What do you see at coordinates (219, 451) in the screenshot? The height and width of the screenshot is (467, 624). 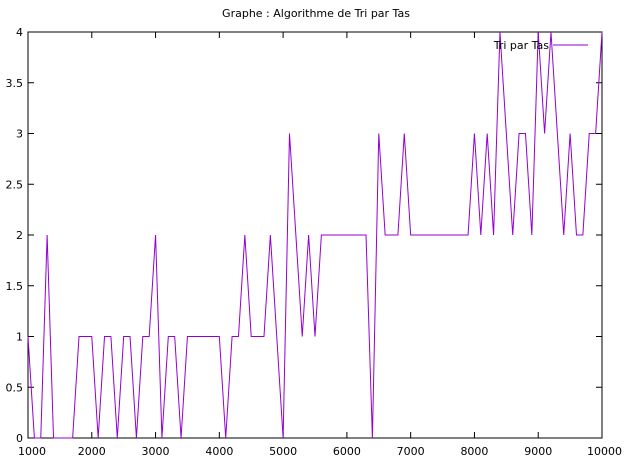 I see `x-tick-label: 4000` at bounding box center [219, 451].